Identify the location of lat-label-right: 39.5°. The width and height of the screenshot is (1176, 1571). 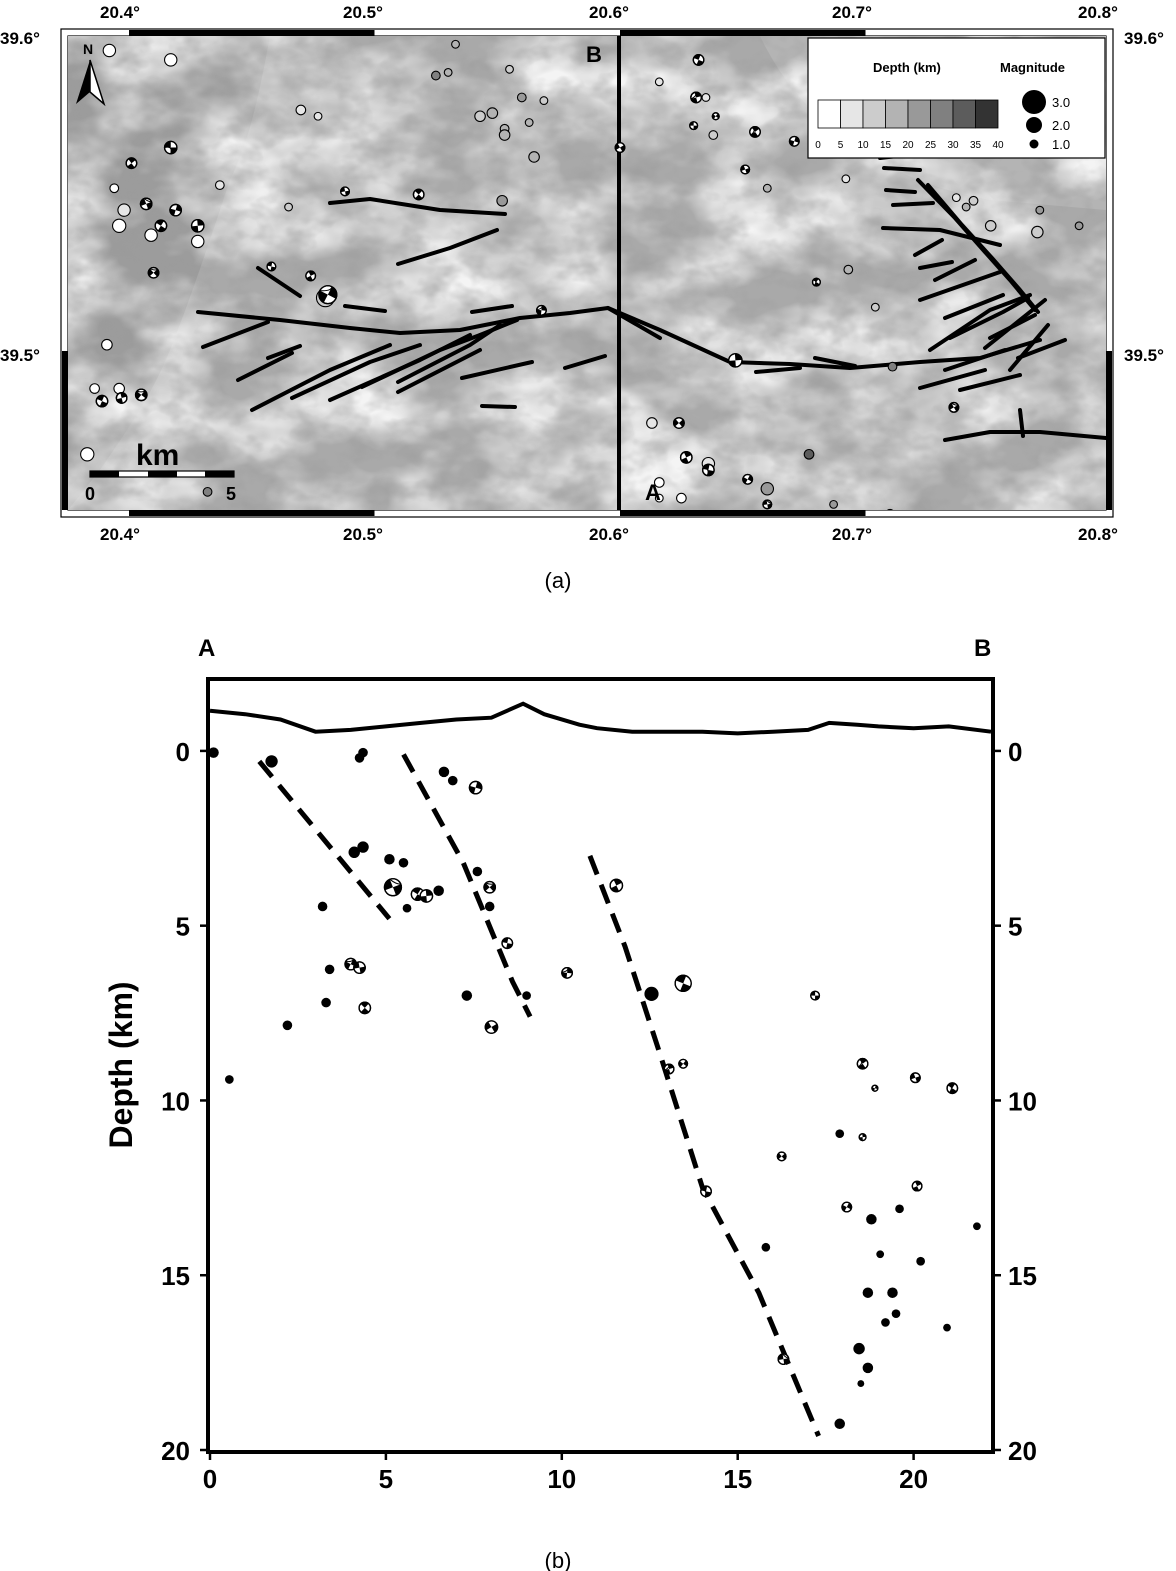
(1144, 355).